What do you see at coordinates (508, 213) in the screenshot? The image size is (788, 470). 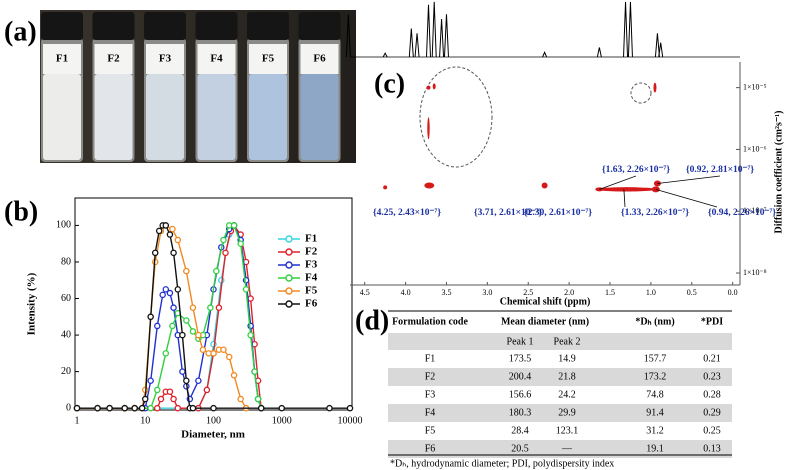 I see `annotation: {3.71, 2.61×10⁻⁷}` at bounding box center [508, 213].